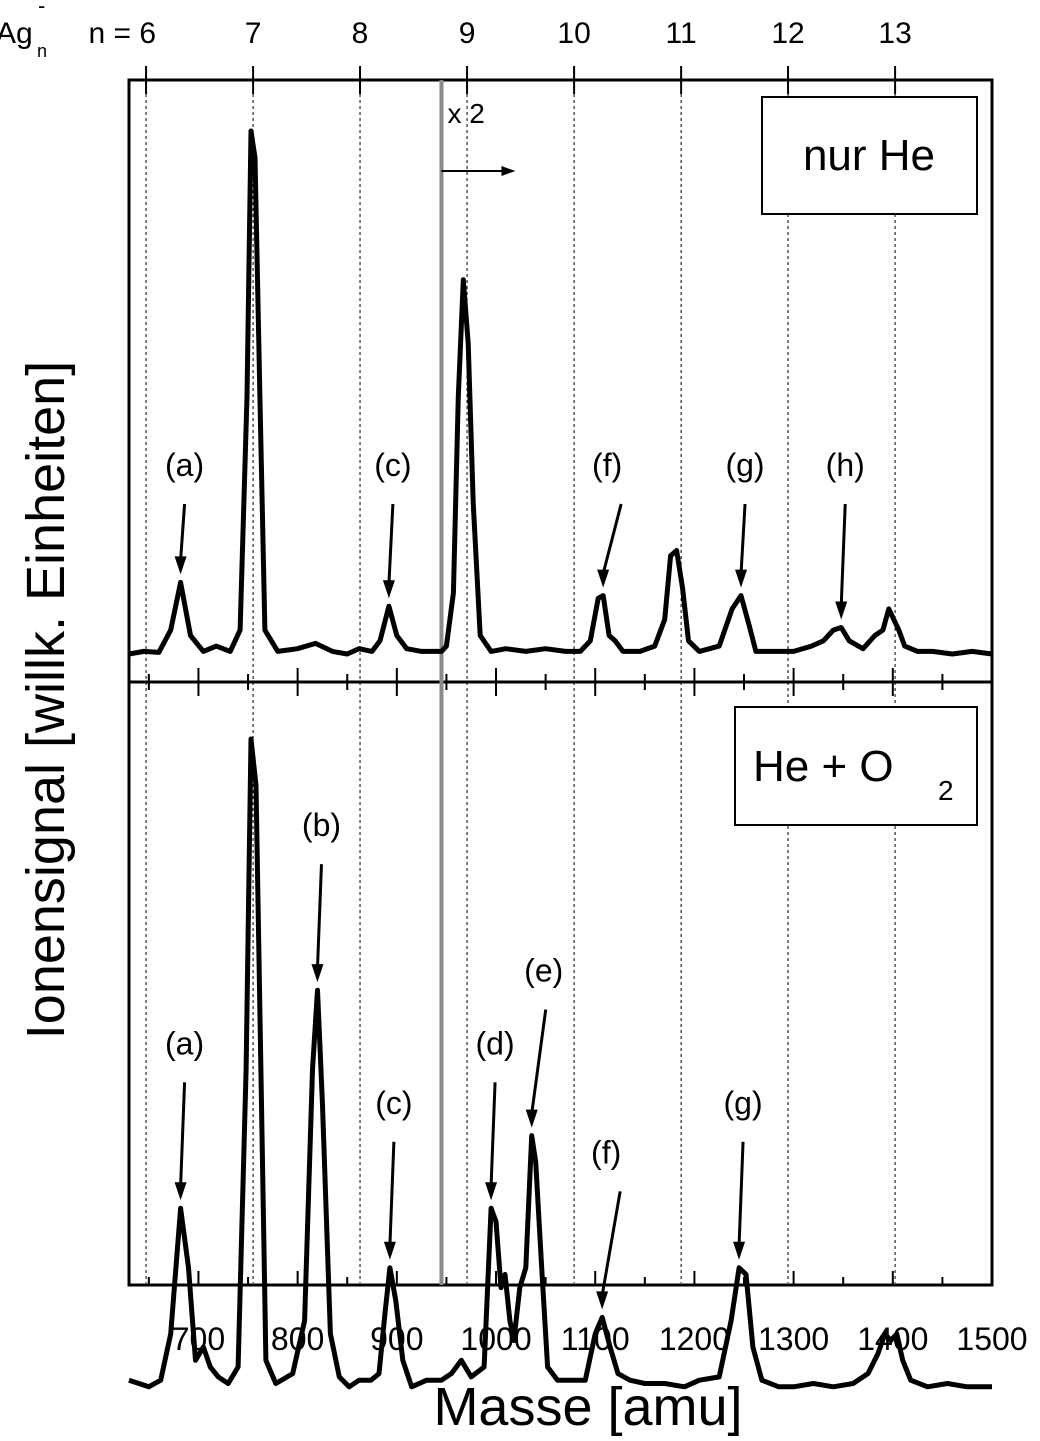 This screenshot has height=1441, width=1040. What do you see at coordinates (321, 825) in the screenshot?
I see `peak-label: (b)` at bounding box center [321, 825].